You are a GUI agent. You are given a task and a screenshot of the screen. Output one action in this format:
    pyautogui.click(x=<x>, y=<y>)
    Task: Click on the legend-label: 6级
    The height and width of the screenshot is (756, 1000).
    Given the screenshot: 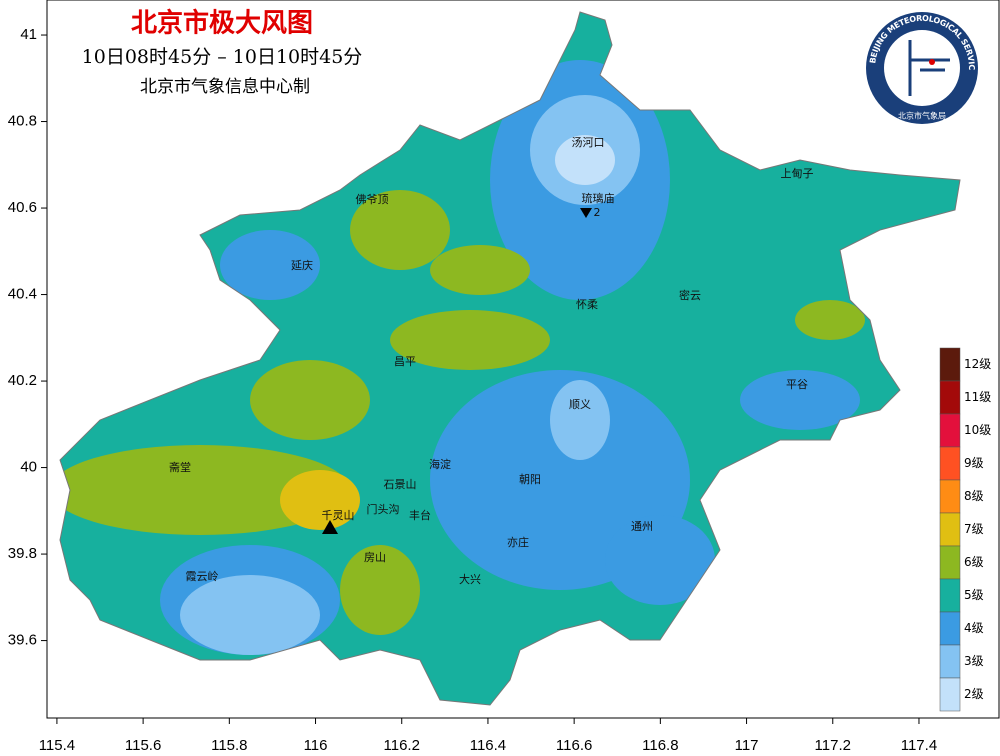 What is the action you would take?
    pyautogui.click(x=974, y=562)
    